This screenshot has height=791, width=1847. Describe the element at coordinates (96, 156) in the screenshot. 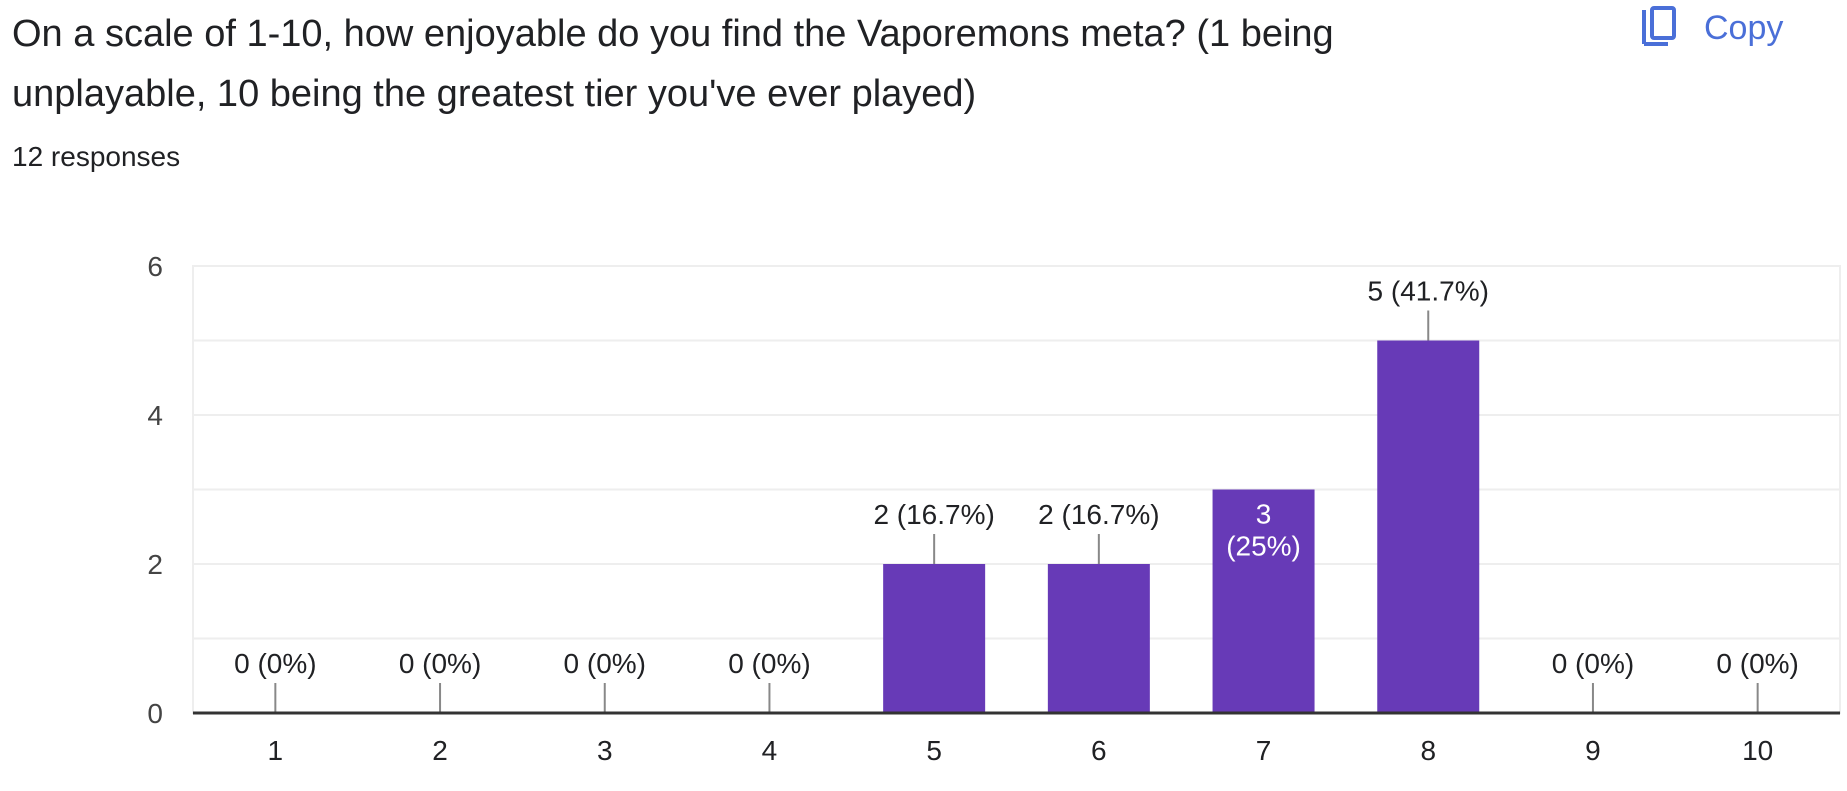

I see `response-count: 12 responses` at that location.